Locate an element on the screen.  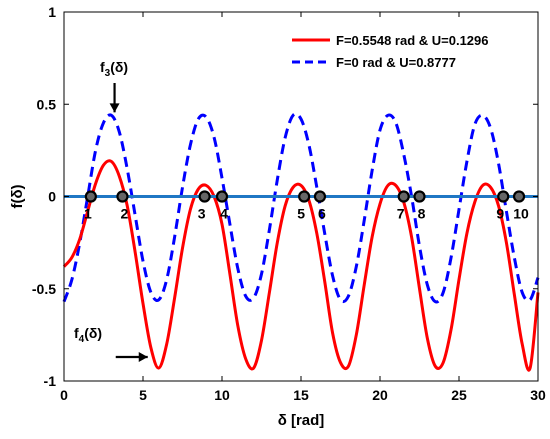
intersection-label: 7 is located at coordinates (401, 214).